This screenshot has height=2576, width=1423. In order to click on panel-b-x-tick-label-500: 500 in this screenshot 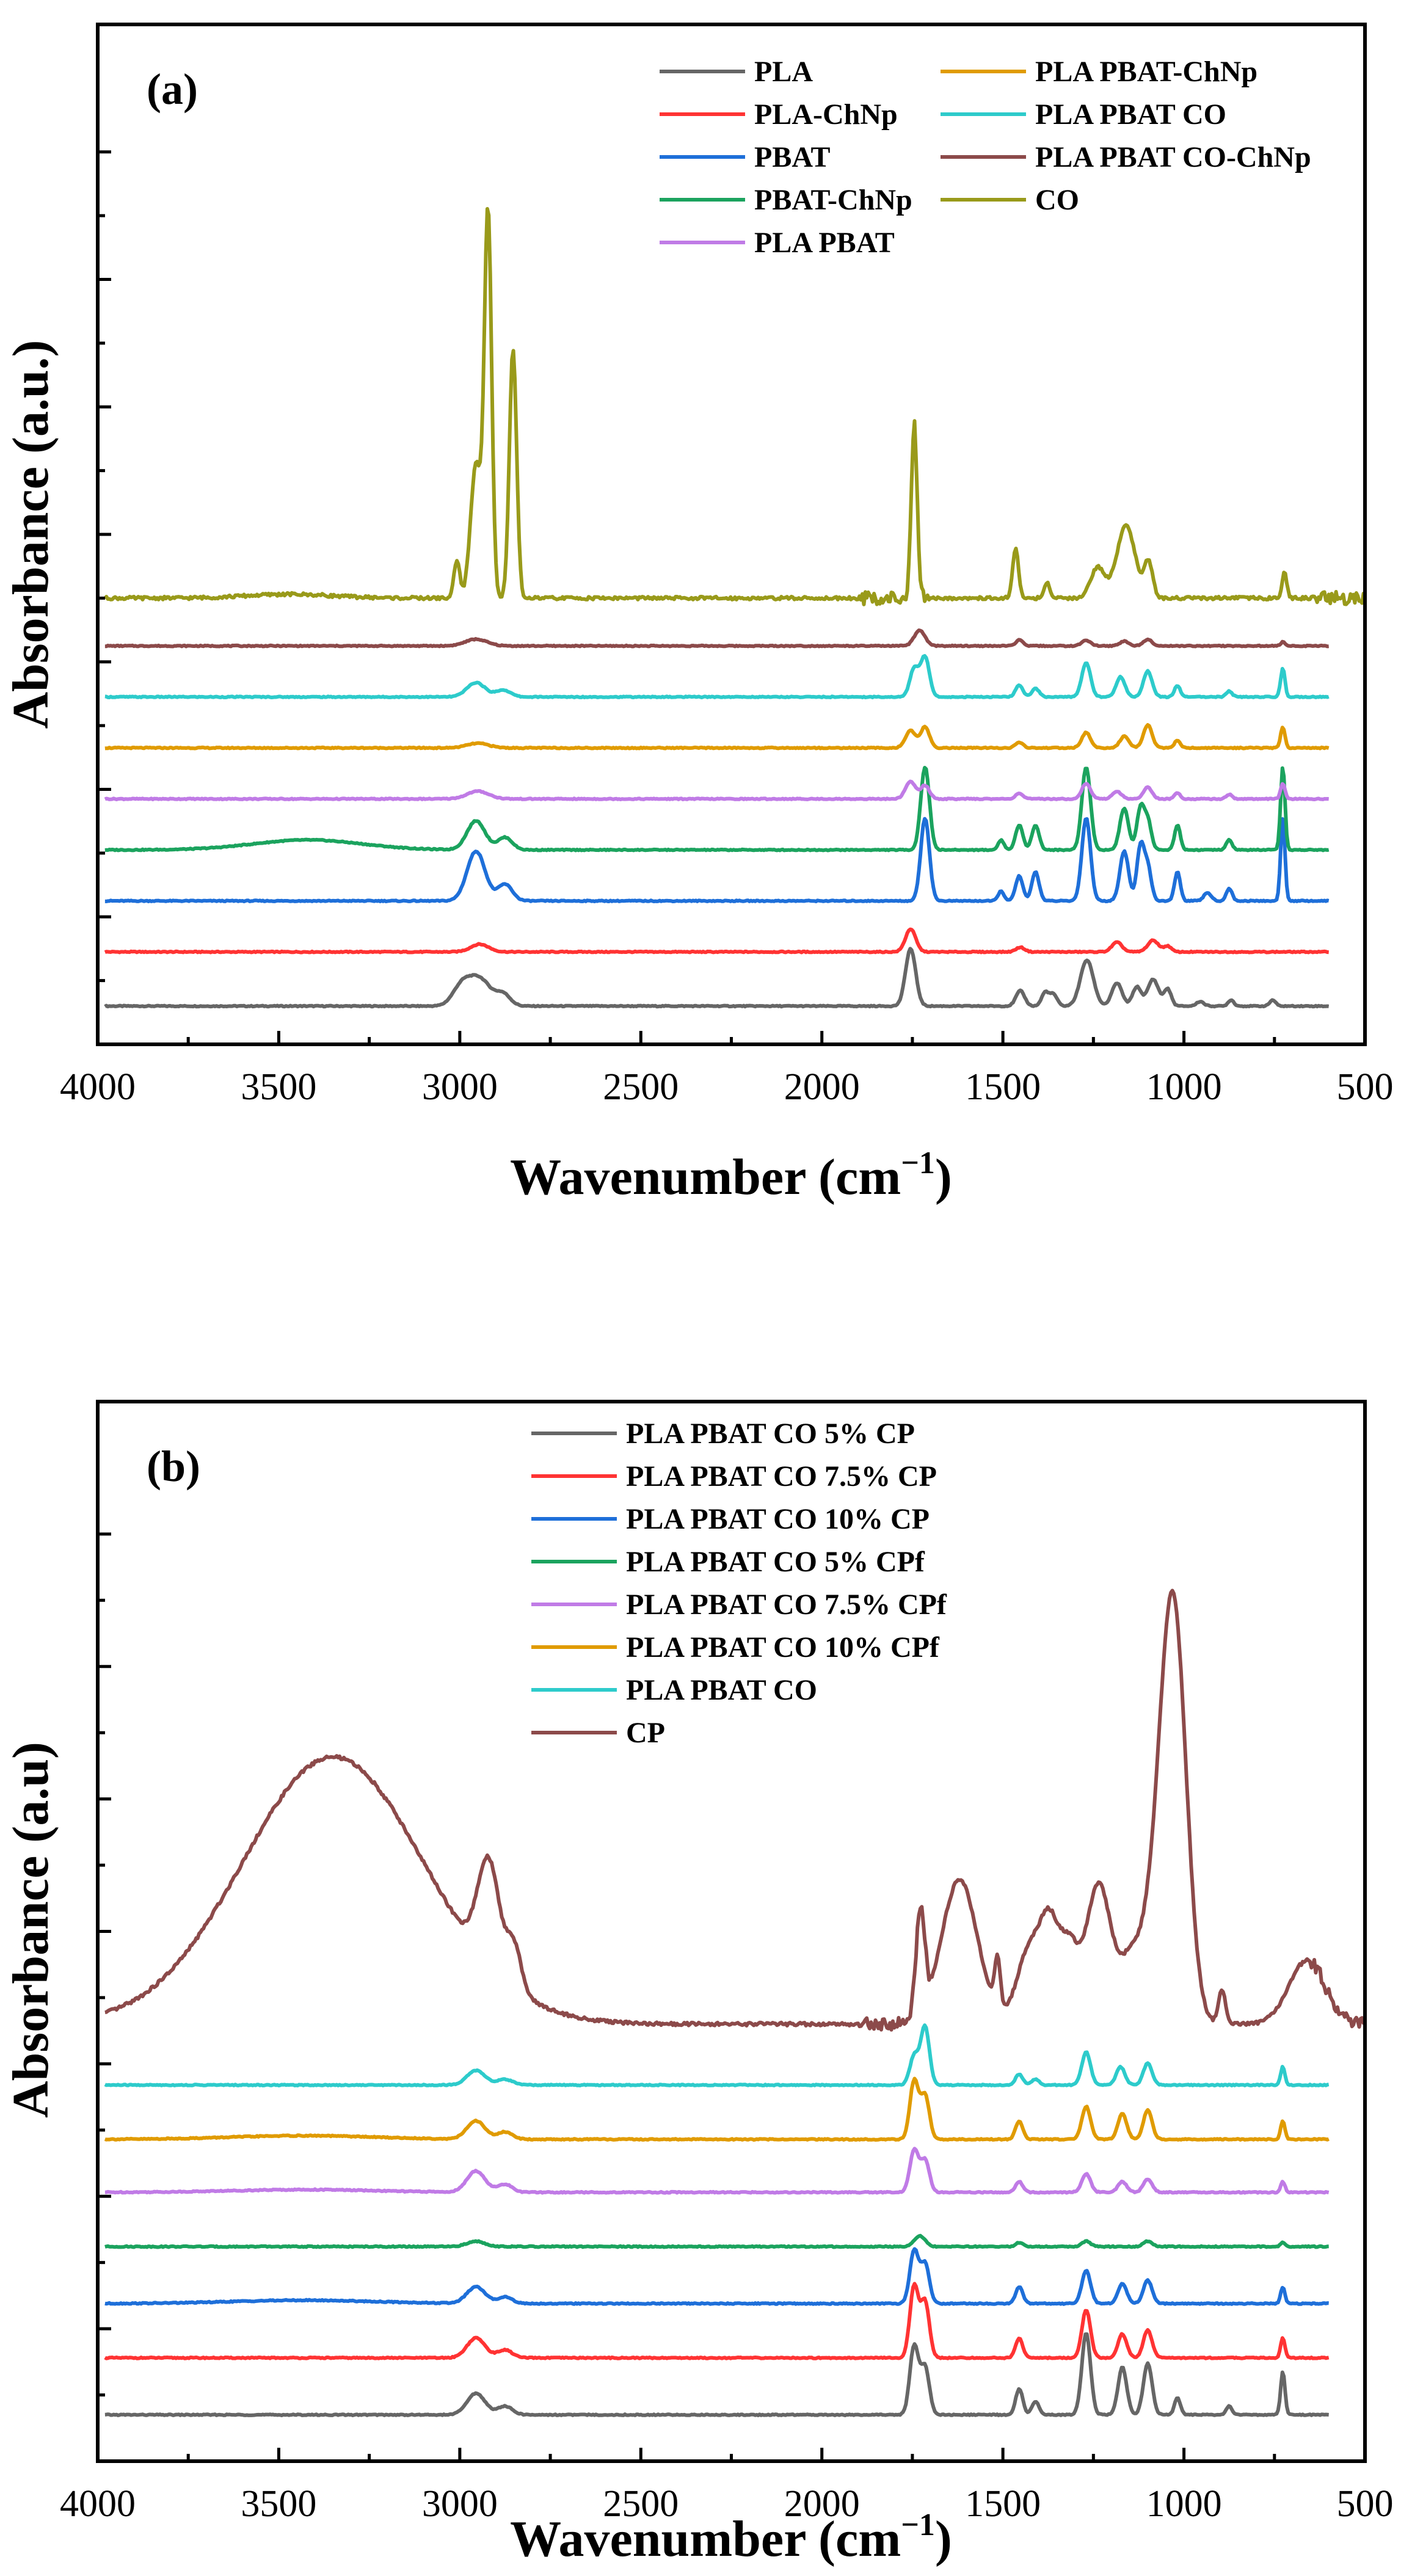, I will do `click(1365, 2504)`.